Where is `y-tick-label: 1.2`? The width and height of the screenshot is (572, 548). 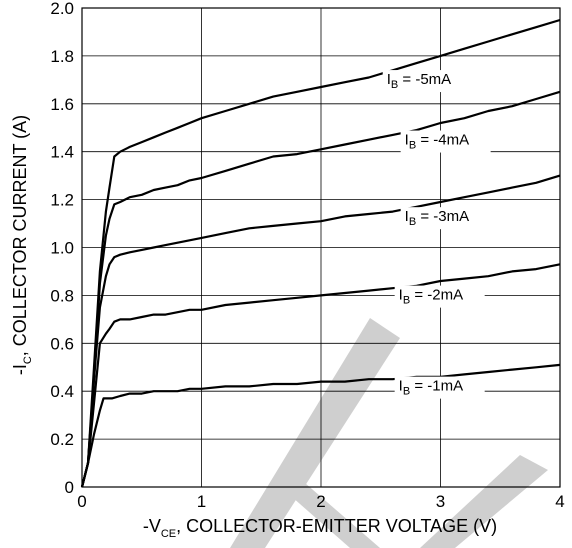 y-tick-label: 1.2 is located at coordinates (62, 200).